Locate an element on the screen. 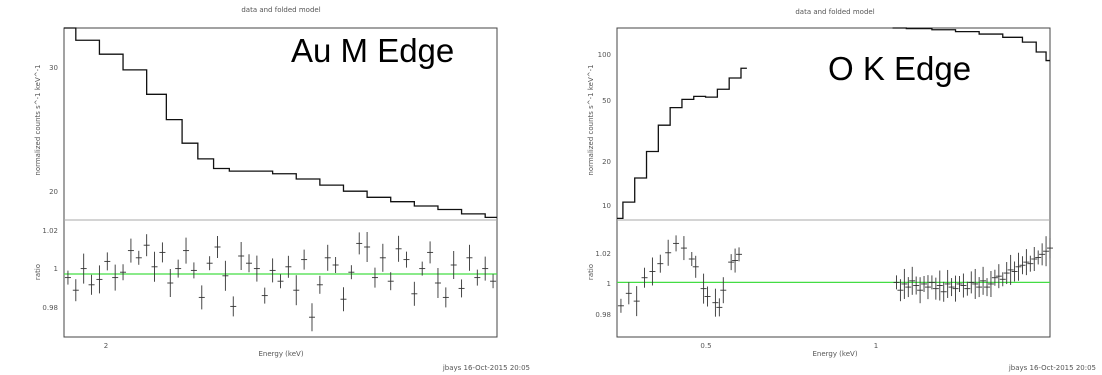 The width and height of the screenshot is (1102, 375). left-lower-ytick-label: 1 is located at coordinates (56, 269).